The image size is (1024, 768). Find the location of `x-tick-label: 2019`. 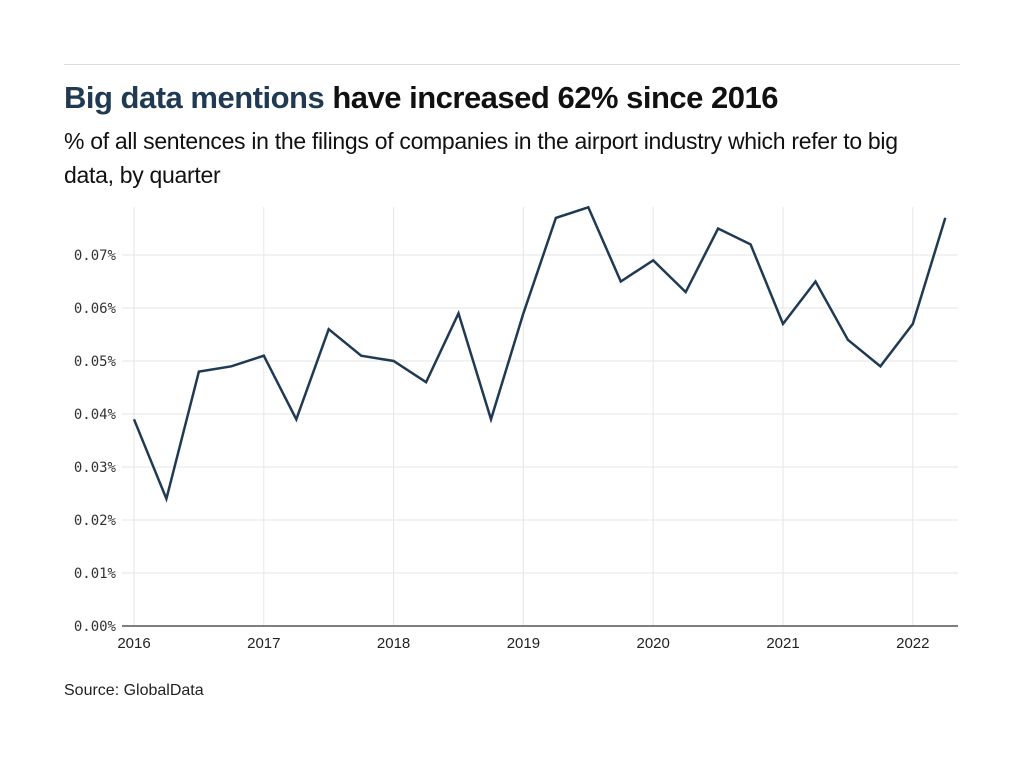

x-tick-label: 2019 is located at coordinates (523, 643).